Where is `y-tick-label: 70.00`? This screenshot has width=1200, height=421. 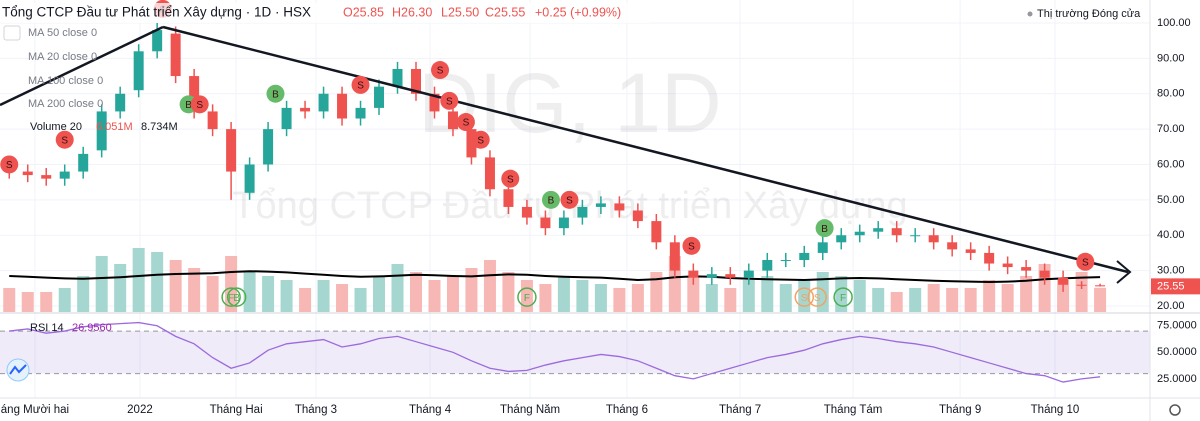 y-tick-label: 70.00 is located at coordinates (1171, 129).